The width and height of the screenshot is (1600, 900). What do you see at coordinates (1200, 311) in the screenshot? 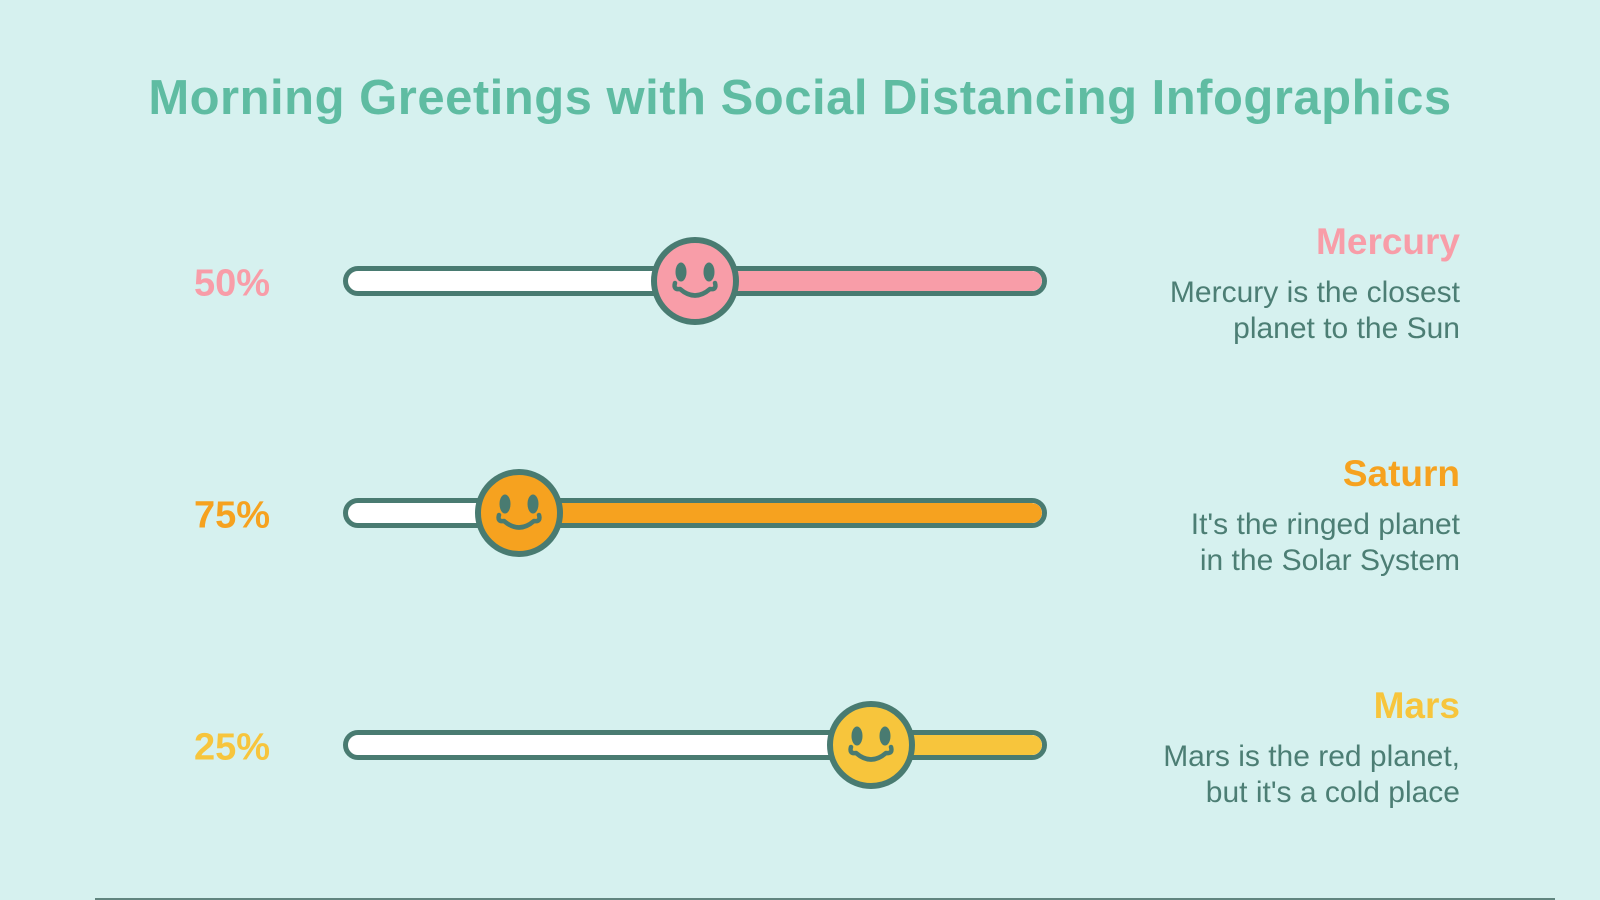
I see `planet-description-mercury: Mercury is the closest planet to the Sun` at bounding box center [1200, 311].